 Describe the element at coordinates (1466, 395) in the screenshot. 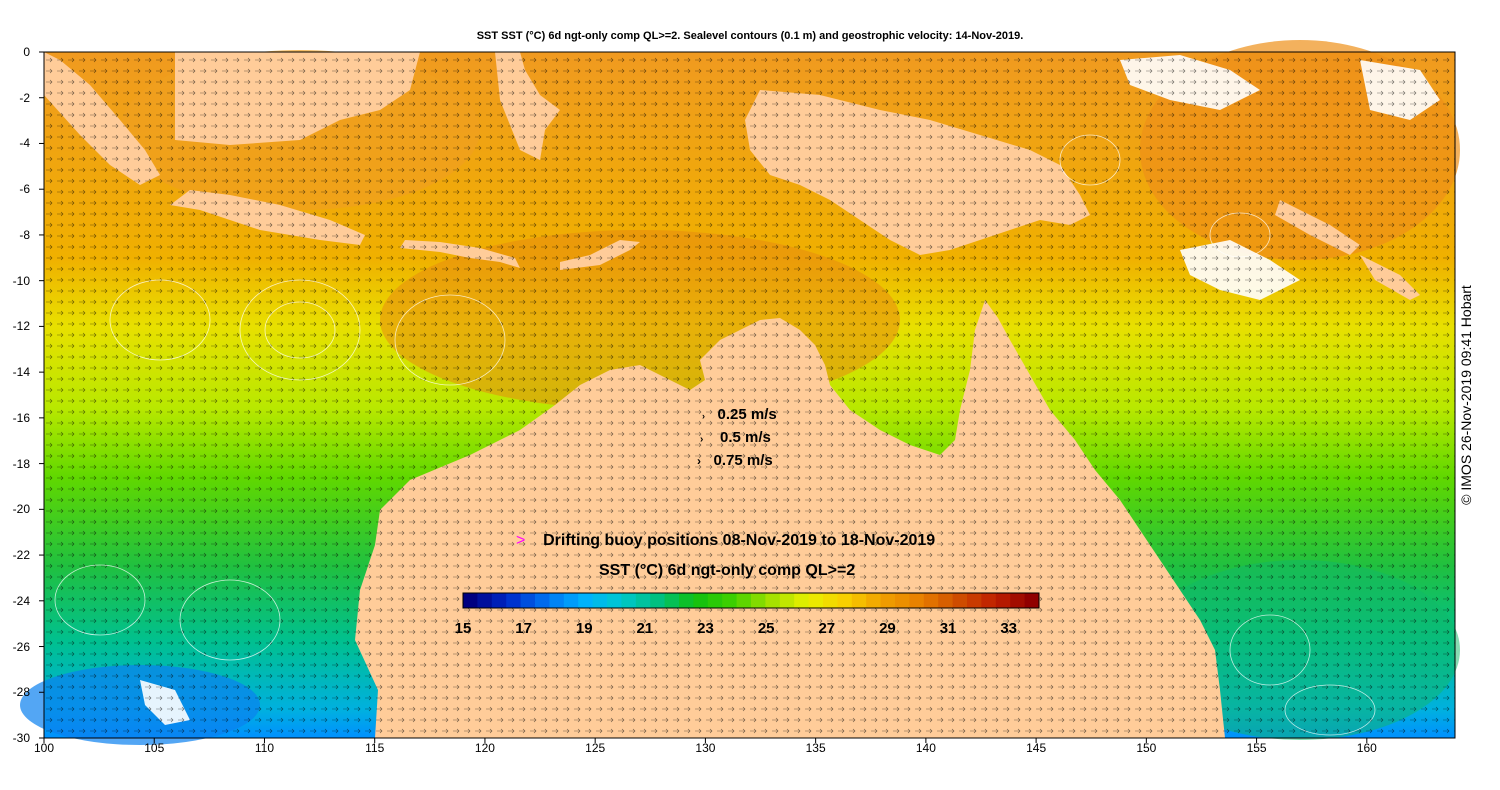

I see `imos-credit: © IMOS 26-Nov-2019 09:41 Hobart` at that location.